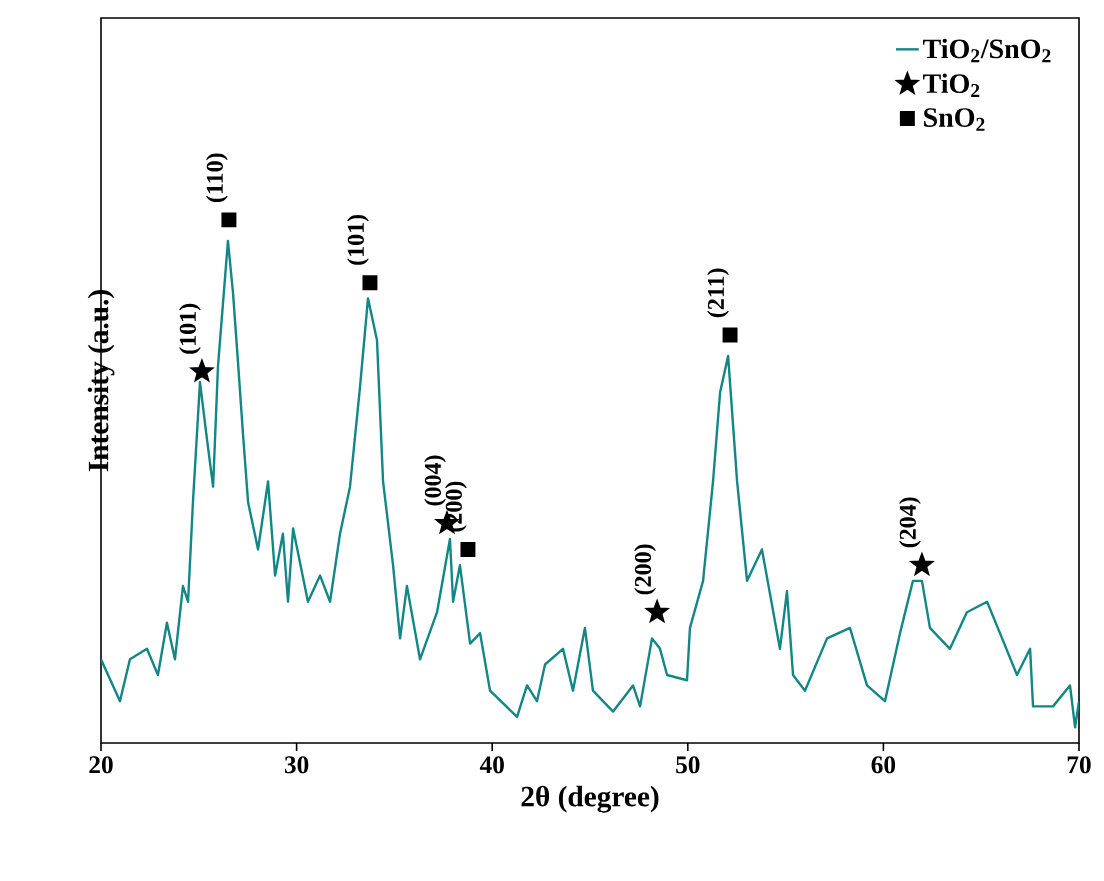 This screenshot has height=881, width=1104. What do you see at coordinates (688, 765) in the screenshot?
I see `x-tick-label: 50` at bounding box center [688, 765].